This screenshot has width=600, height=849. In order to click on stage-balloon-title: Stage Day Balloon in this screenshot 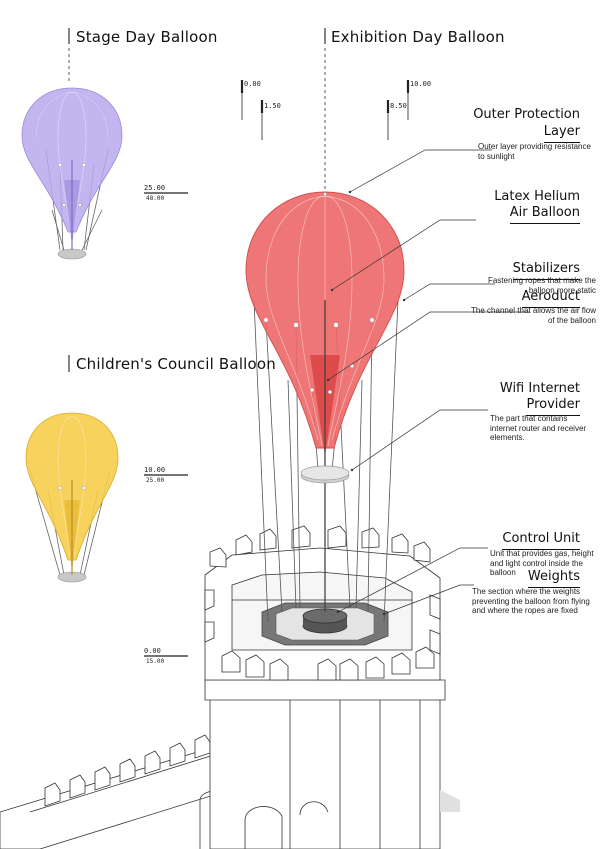, I will do `click(147, 37)`.